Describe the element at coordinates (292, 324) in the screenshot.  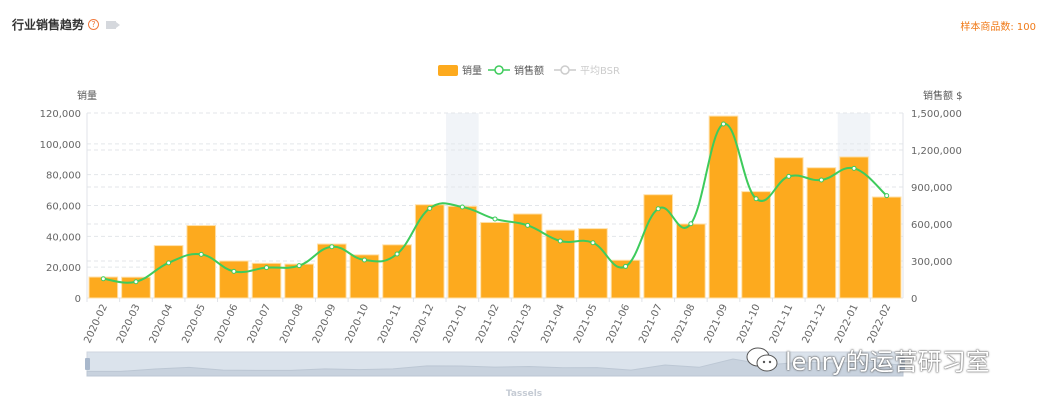
I see `x-tick-label: 2020-08` at that location.